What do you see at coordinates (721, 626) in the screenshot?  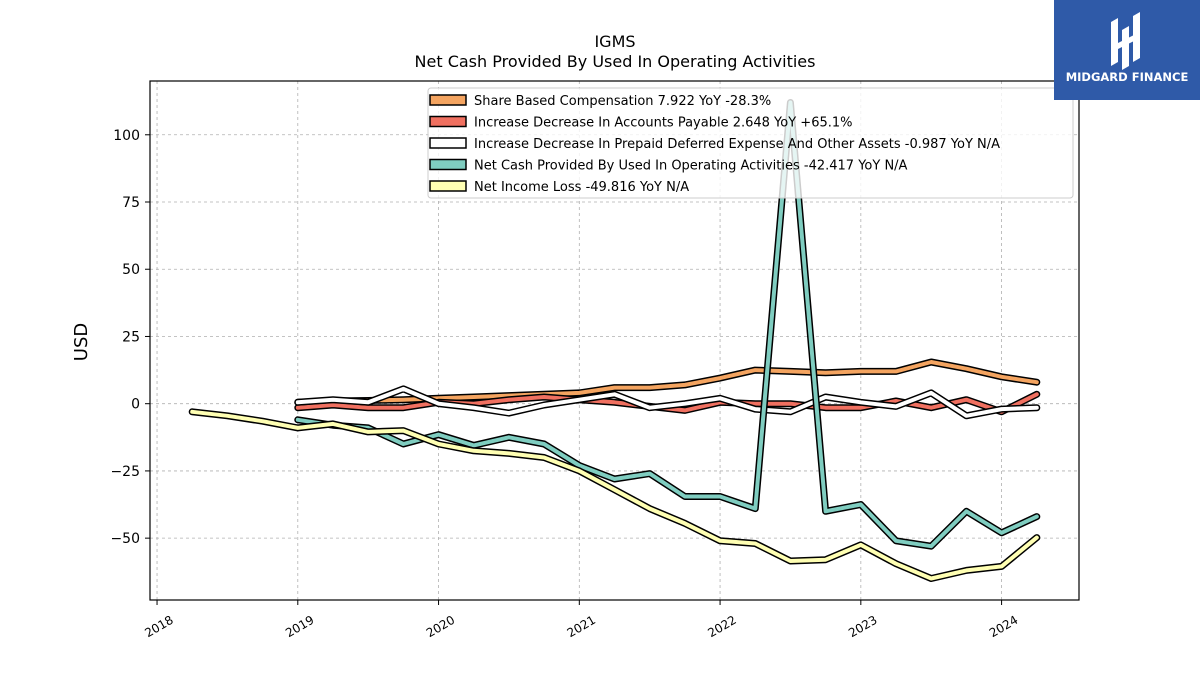 I see `x-tick-label: 2022` at bounding box center [721, 626].